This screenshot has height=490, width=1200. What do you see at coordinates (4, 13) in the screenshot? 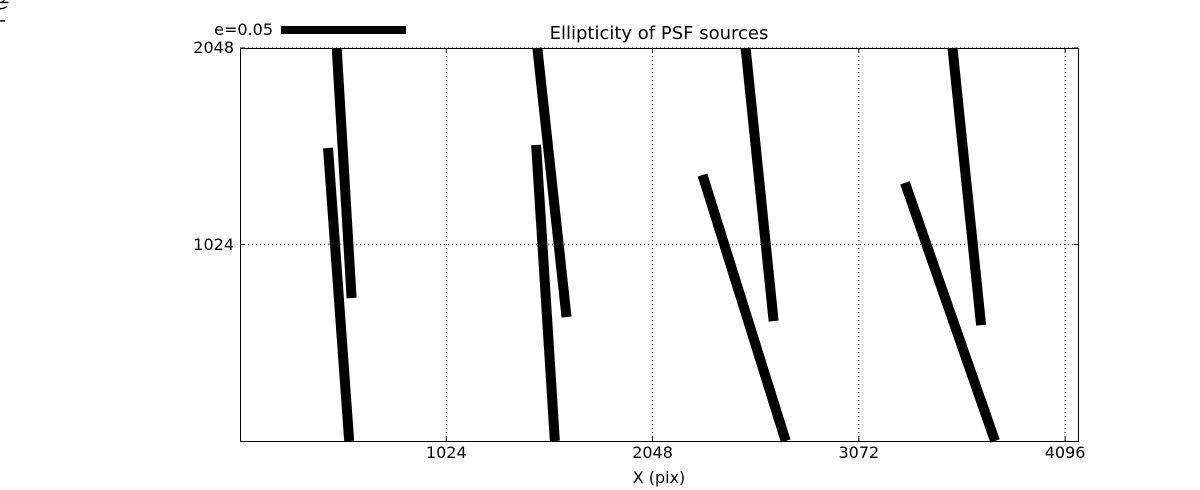
I see `y-axis-label: Y (pix)` at bounding box center [4, 13].